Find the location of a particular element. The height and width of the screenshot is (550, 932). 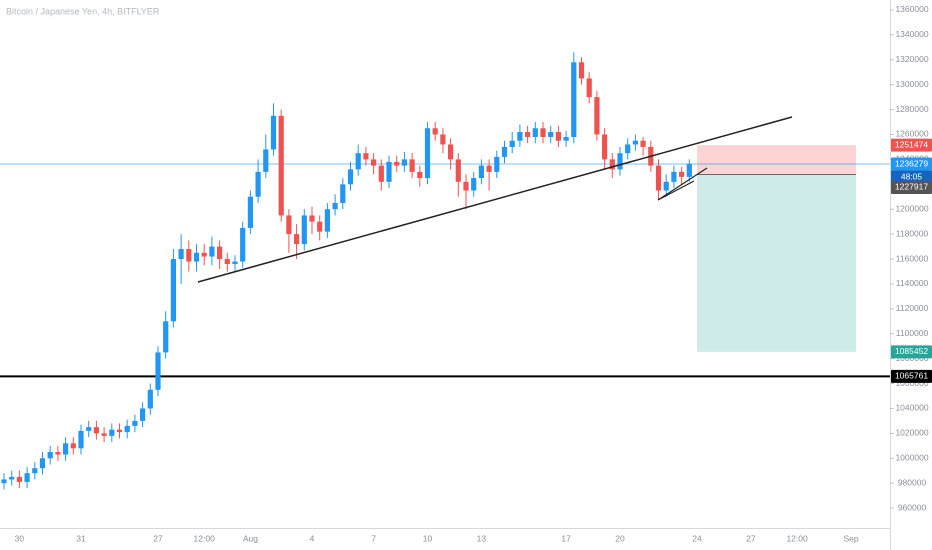

countdown-box is located at coordinates (911, 177).